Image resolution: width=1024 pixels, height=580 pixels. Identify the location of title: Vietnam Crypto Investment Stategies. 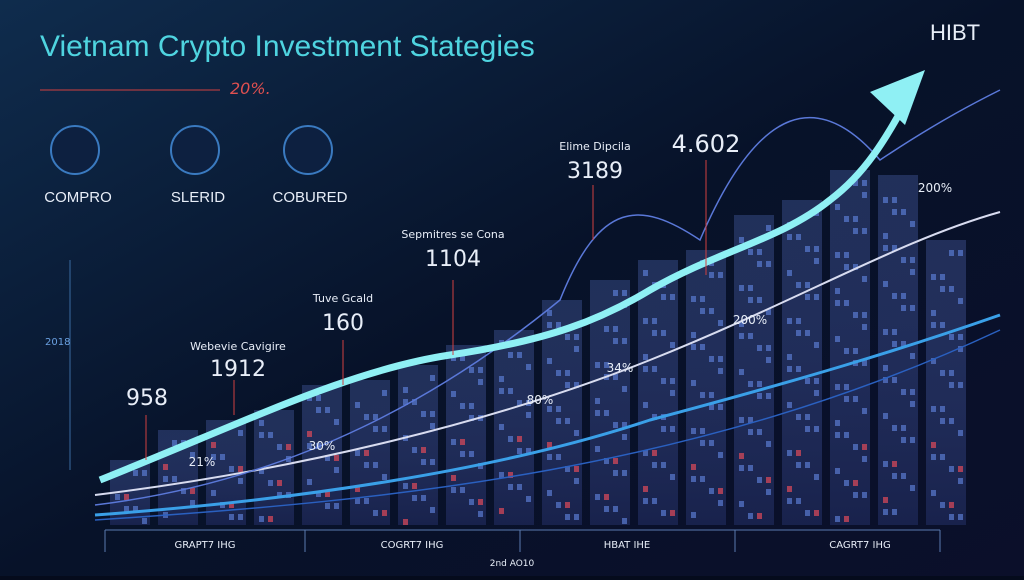
(287, 46).